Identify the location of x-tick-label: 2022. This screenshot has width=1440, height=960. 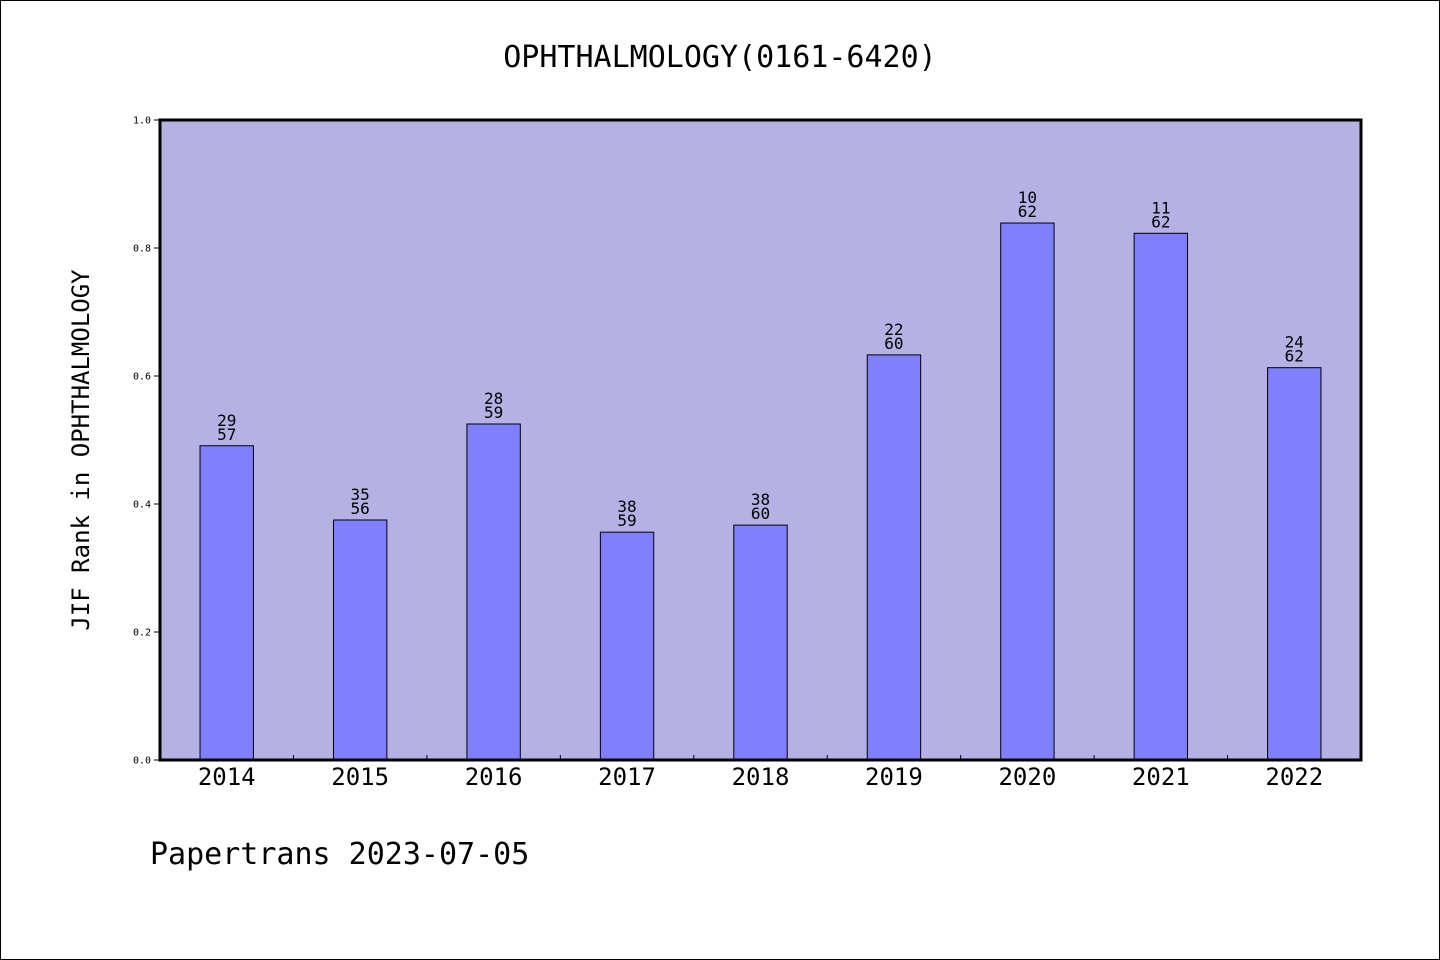
(1294, 777).